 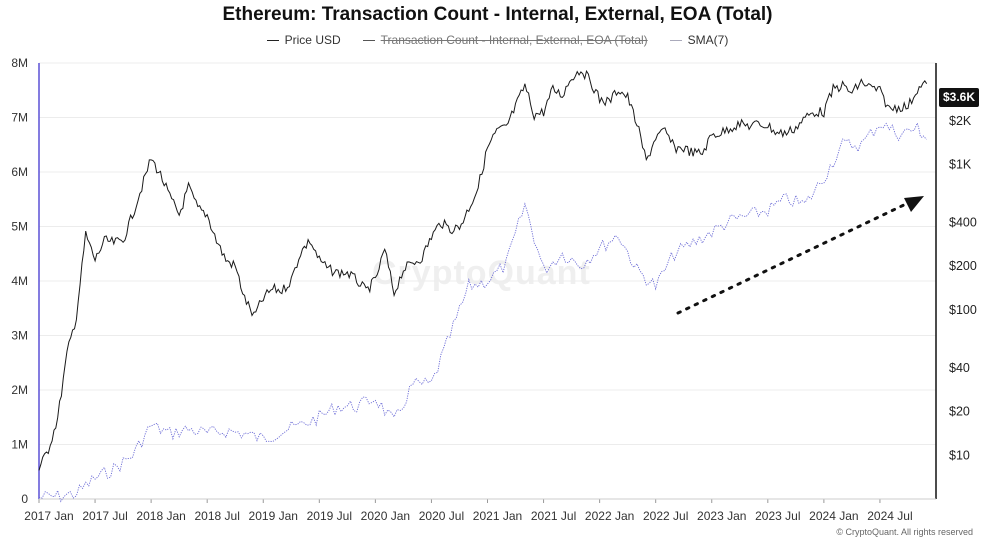 I want to click on legend-item-price: Price USD, so click(x=303, y=40).